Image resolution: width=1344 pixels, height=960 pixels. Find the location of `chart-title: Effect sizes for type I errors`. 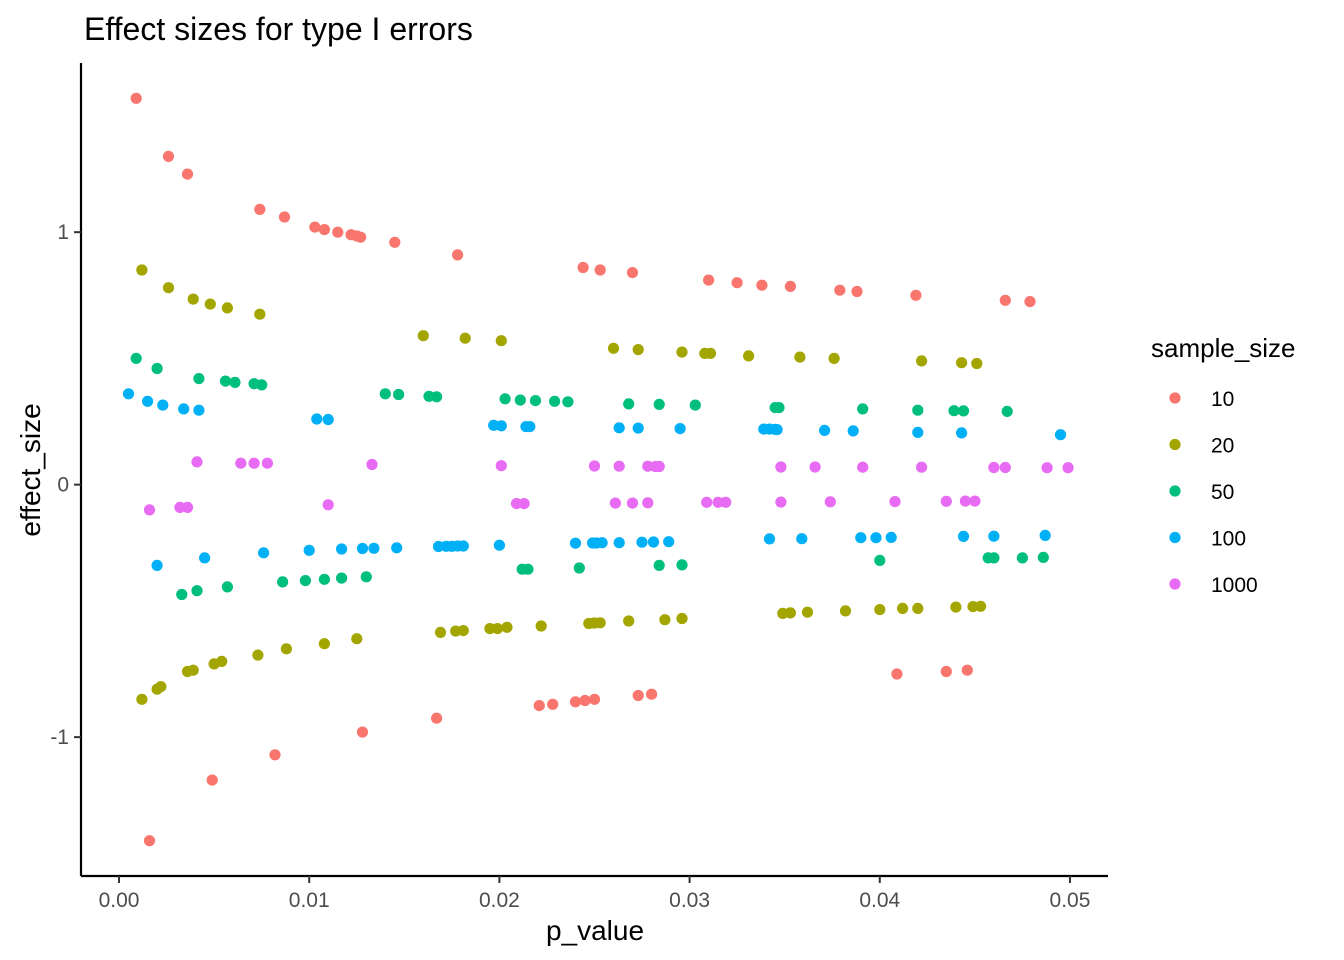

chart-title: Effect sizes for type I errors is located at coordinates (278, 29).